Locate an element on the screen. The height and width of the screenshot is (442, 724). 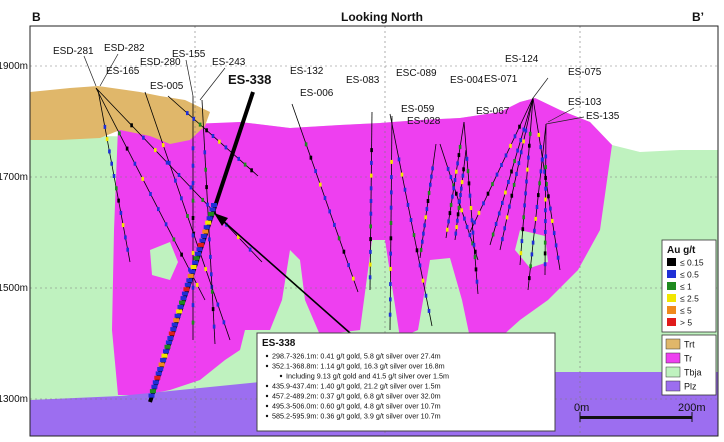
legend-label: Trt is located at coordinates (689, 345).